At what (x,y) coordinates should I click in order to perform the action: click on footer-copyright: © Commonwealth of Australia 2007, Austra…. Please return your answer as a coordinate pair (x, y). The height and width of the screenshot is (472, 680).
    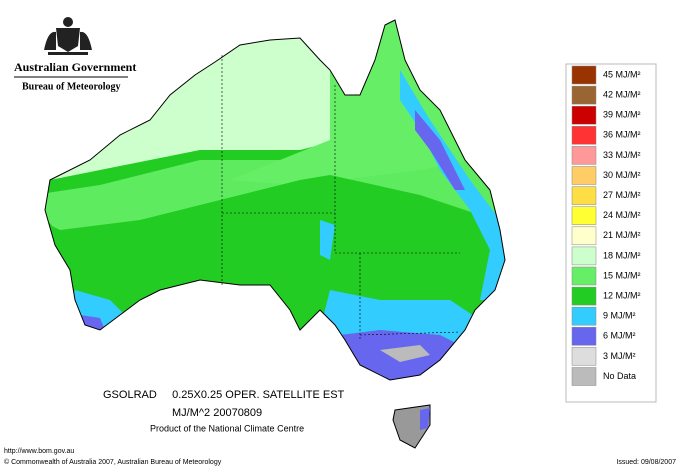
    Looking at the image, I should click on (113, 462).